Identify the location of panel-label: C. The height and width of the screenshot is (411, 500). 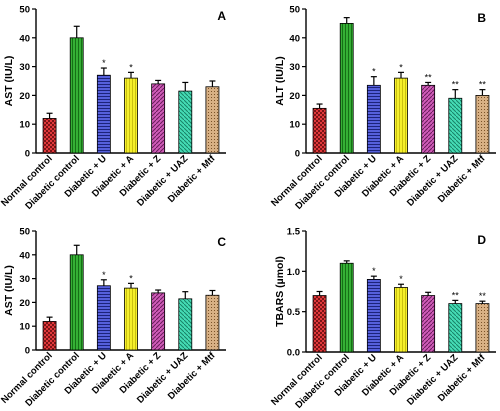
(221, 242).